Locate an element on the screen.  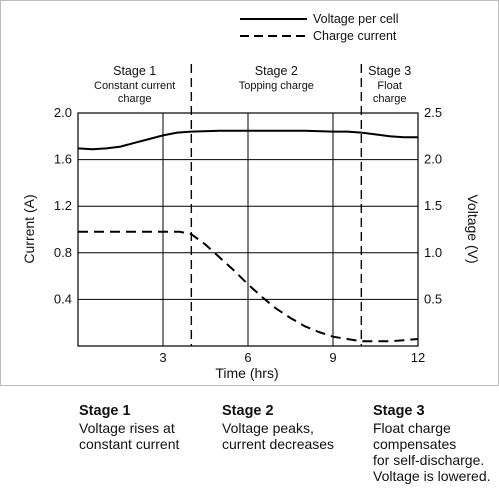
legend-label: Charge current is located at coordinates (355, 36).